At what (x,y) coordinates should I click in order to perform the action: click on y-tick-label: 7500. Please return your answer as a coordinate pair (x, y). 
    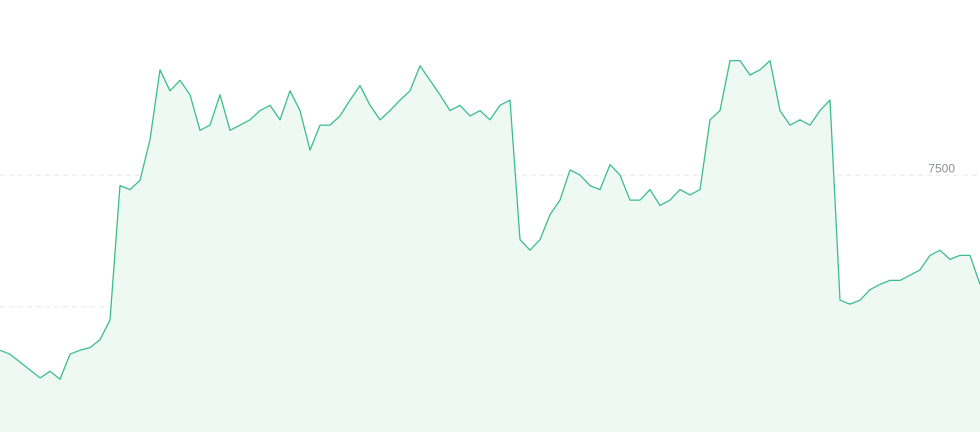
    Looking at the image, I should click on (941, 168).